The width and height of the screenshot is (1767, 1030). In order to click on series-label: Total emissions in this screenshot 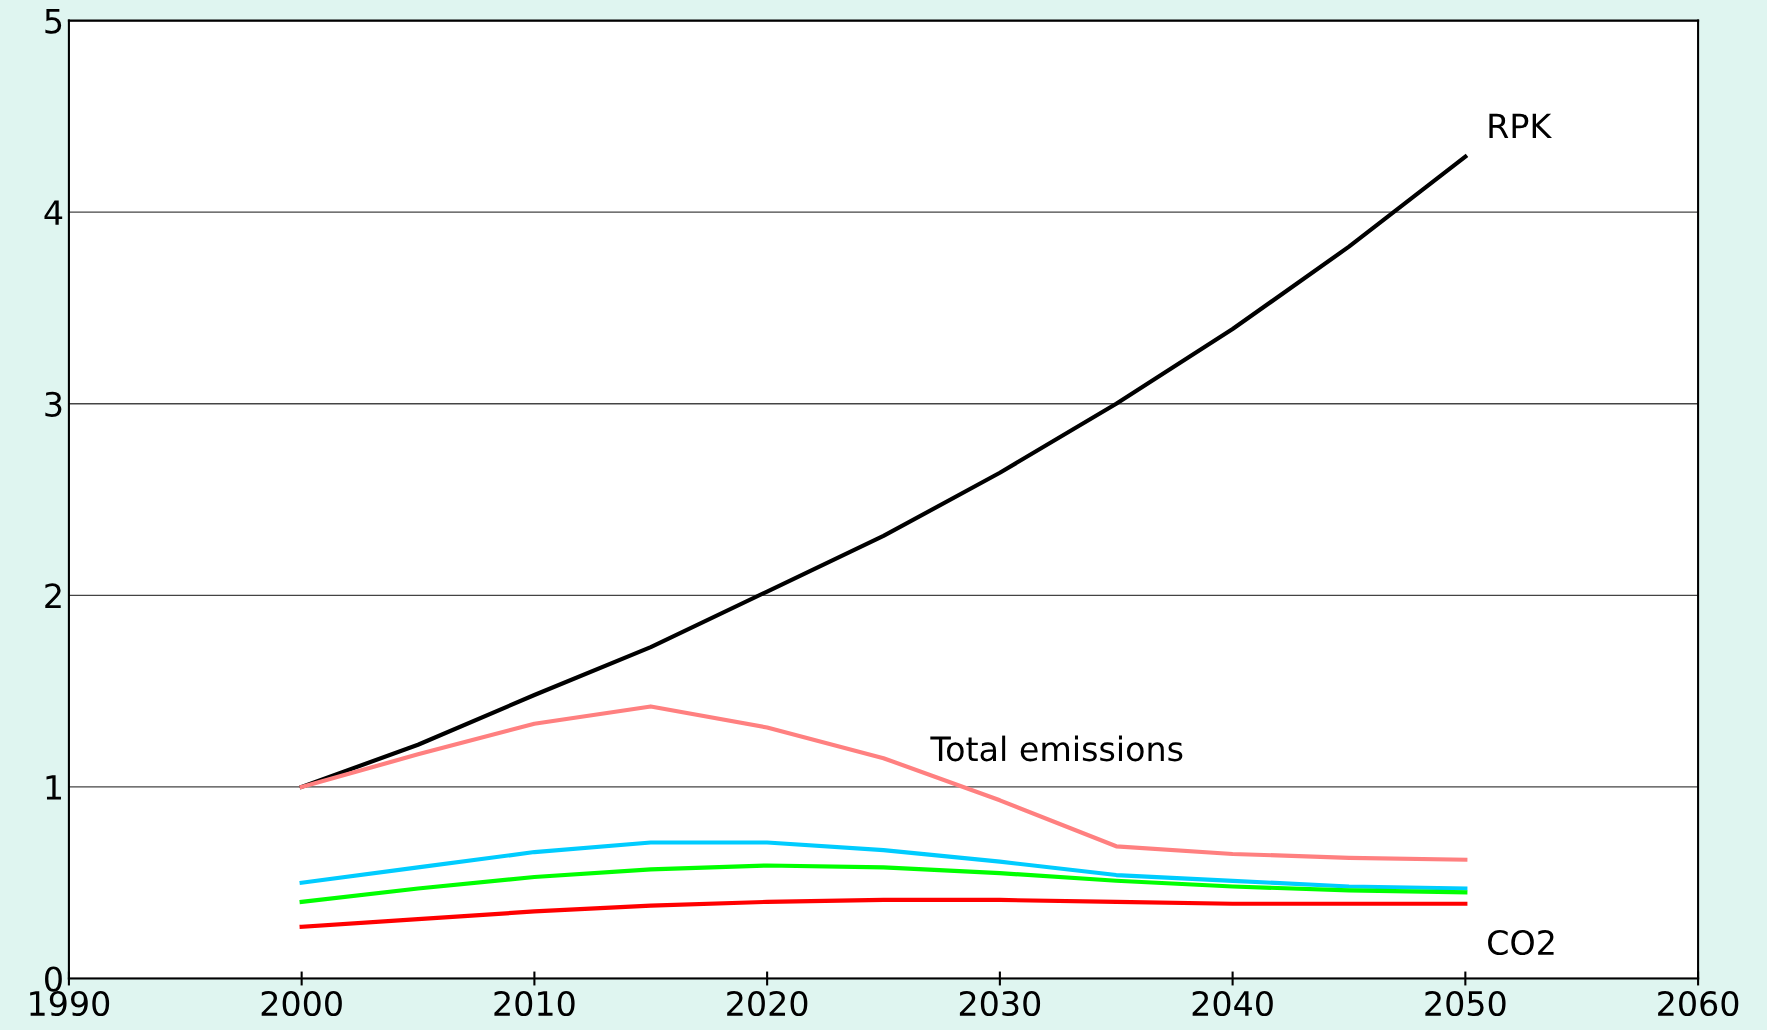, I will do `click(1056, 748)`.